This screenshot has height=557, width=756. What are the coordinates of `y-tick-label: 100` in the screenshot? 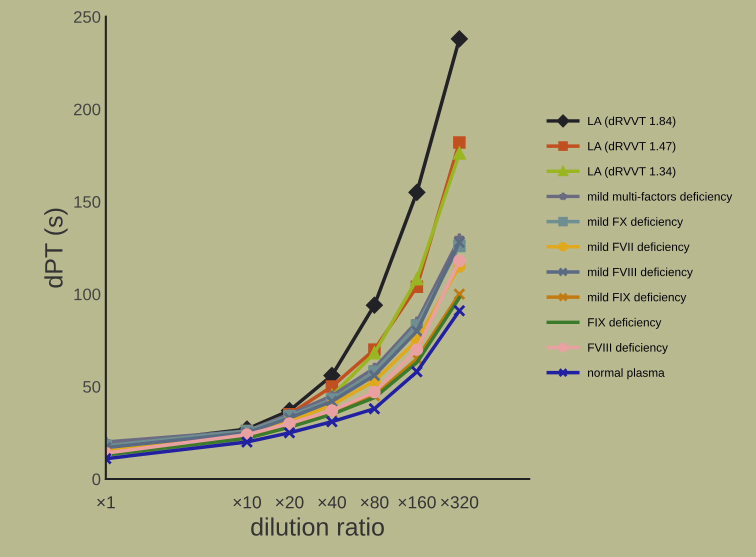 It's located at (87, 294).